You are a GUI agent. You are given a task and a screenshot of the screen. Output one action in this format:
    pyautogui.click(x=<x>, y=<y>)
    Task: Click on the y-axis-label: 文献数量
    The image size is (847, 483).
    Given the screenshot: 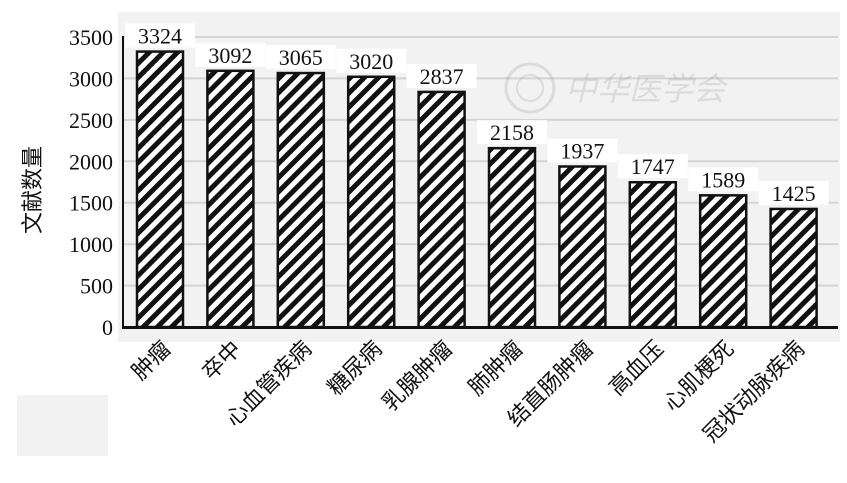 What is the action you would take?
    pyautogui.click(x=33, y=190)
    